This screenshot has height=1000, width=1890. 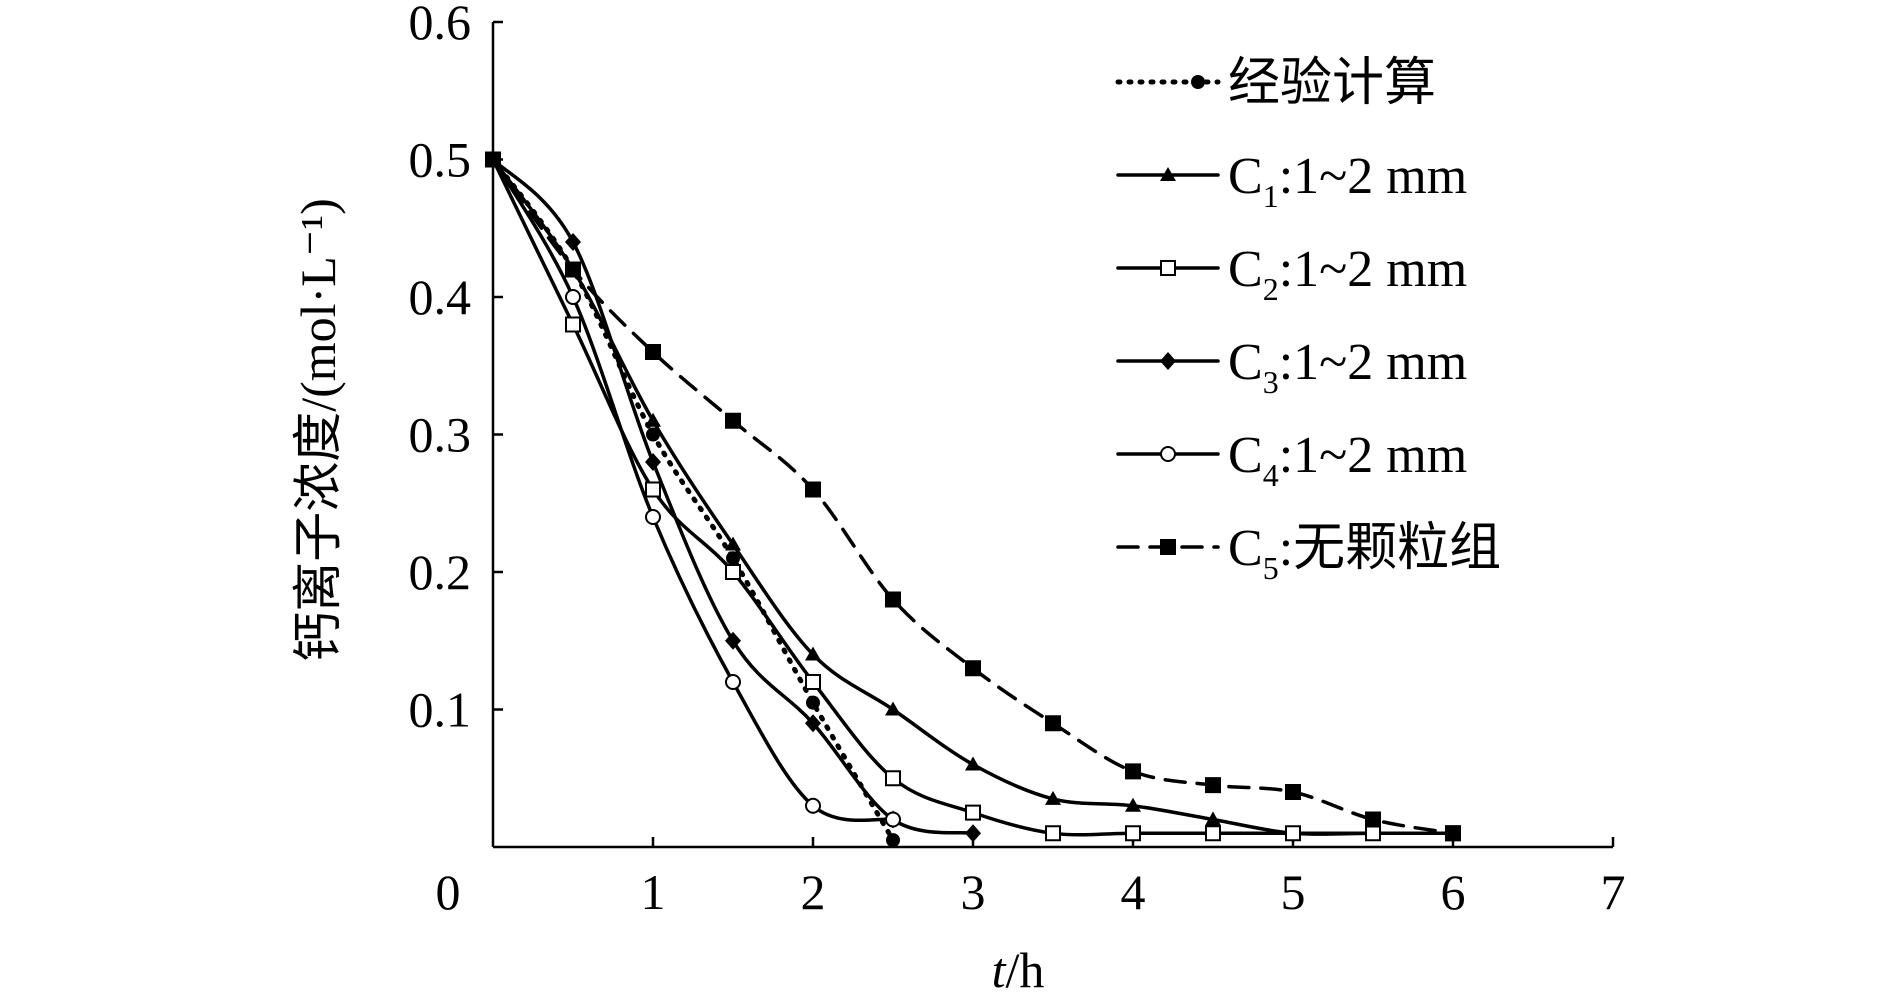 I want to click on legend-item: C2:1~2 mm, so click(x=1291, y=274).